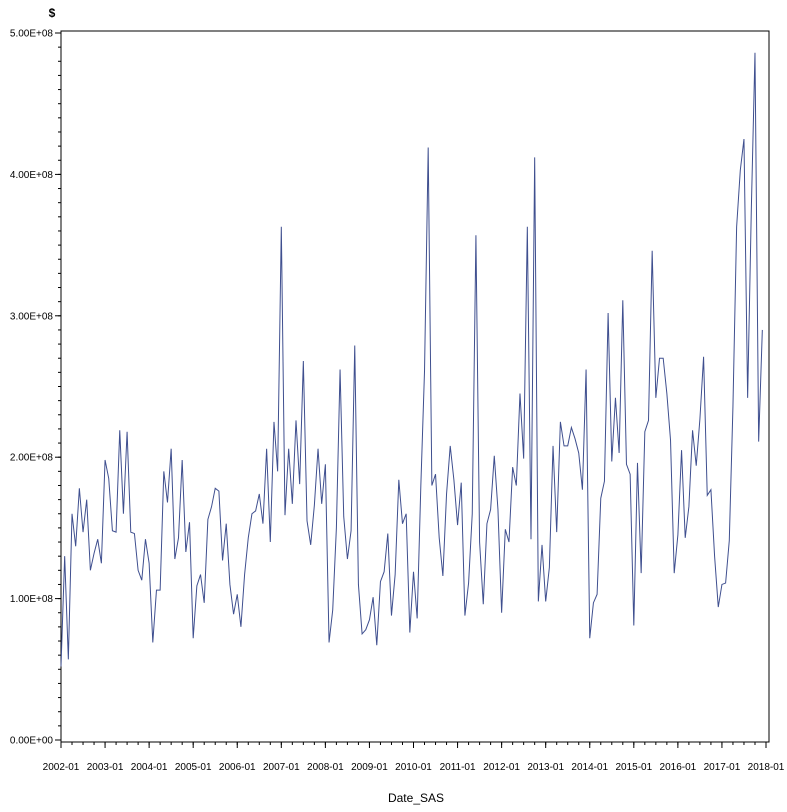  What do you see at coordinates (32, 458) in the screenshot?
I see `y-tick-label: 2.00E+08` at bounding box center [32, 458].